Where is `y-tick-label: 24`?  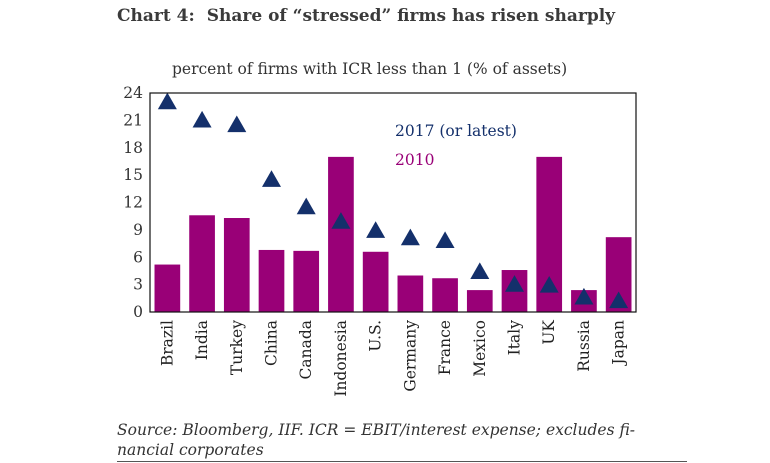
y-tick-label: 24 is located at coordinates (133, 93).